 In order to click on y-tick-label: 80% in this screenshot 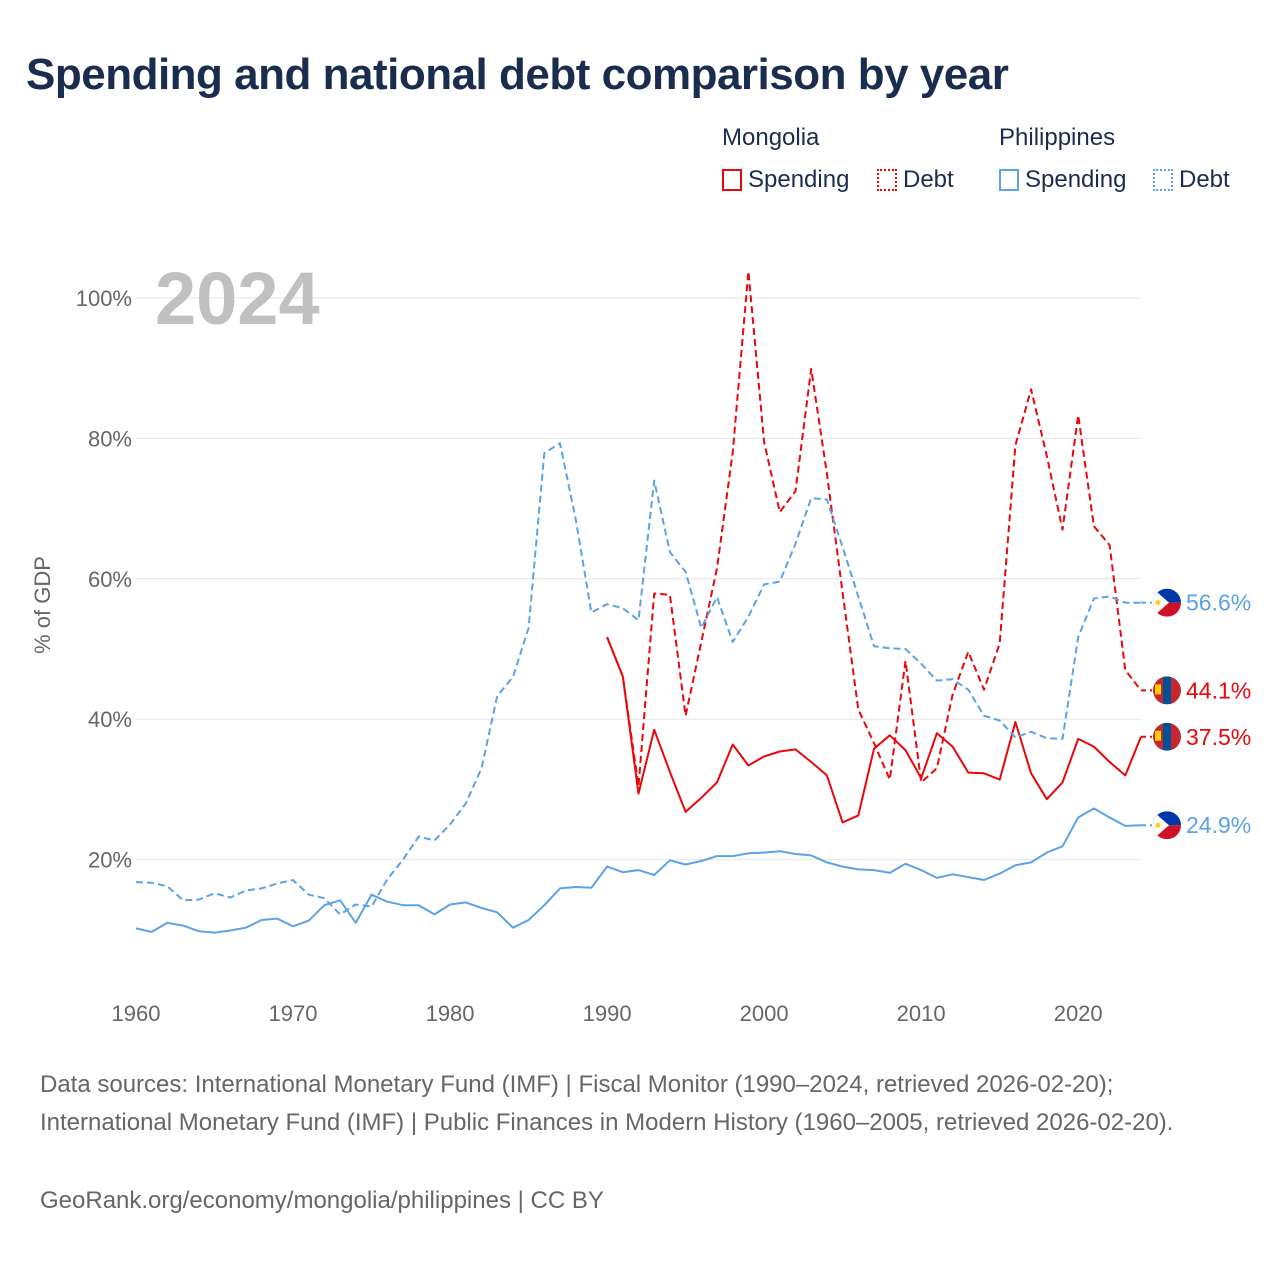, I will do `click(110, 438)`.